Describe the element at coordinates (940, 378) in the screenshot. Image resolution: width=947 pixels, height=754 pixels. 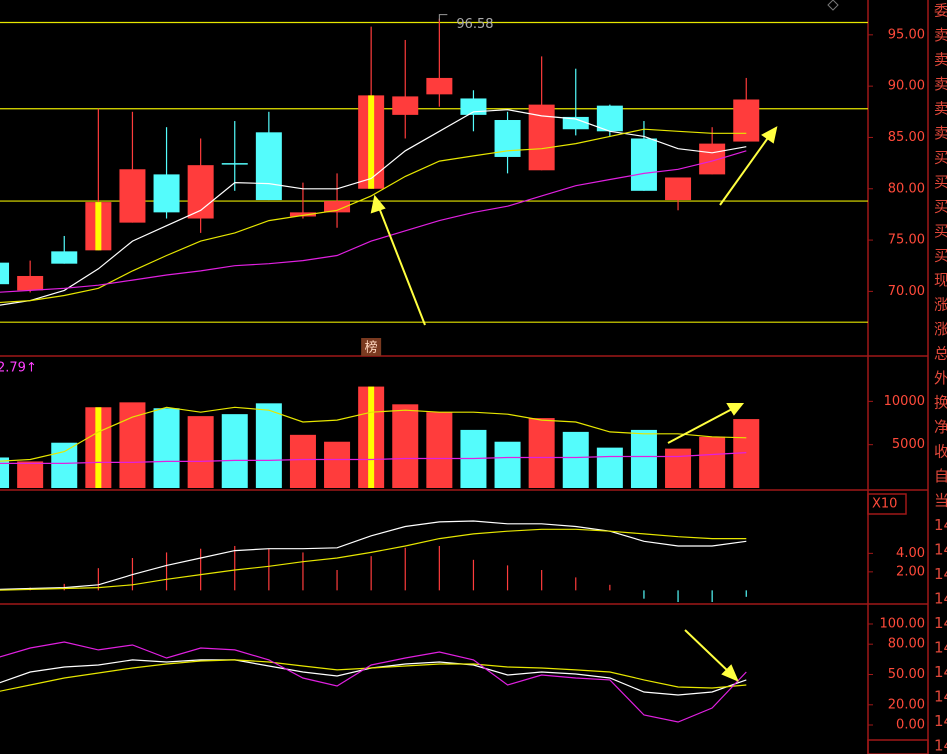
I see `side-label: 外` at that location.